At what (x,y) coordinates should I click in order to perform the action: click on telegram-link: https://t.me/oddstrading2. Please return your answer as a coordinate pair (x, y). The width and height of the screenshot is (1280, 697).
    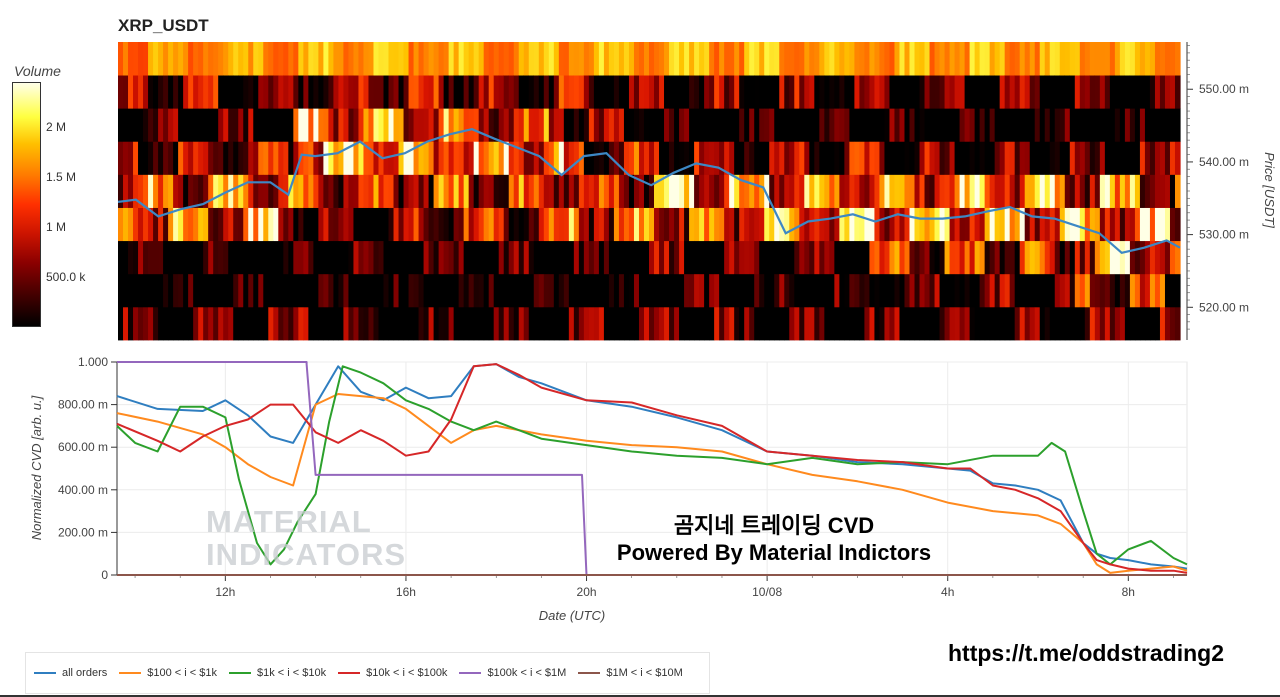
    Looking at the image, I should click on (1086, 653).